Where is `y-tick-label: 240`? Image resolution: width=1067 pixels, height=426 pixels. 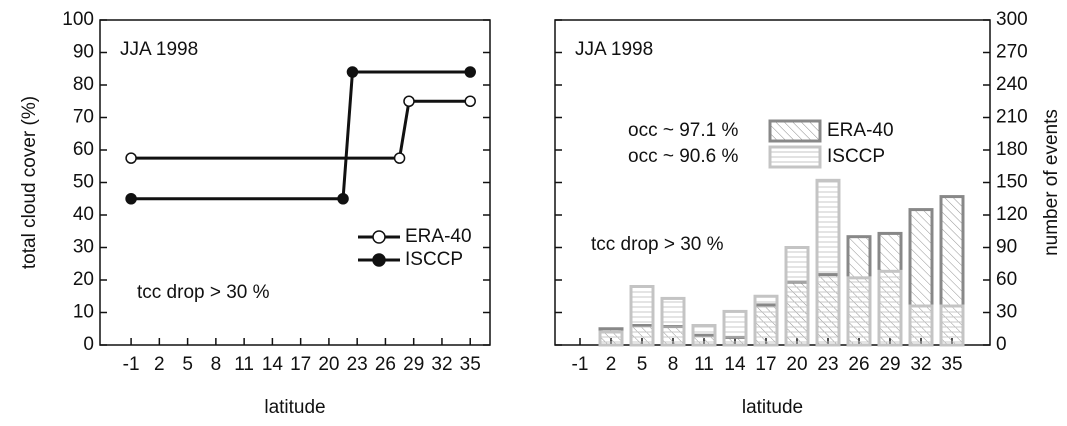 y-tick-label: 240 is located at coordinates (1012, 84).